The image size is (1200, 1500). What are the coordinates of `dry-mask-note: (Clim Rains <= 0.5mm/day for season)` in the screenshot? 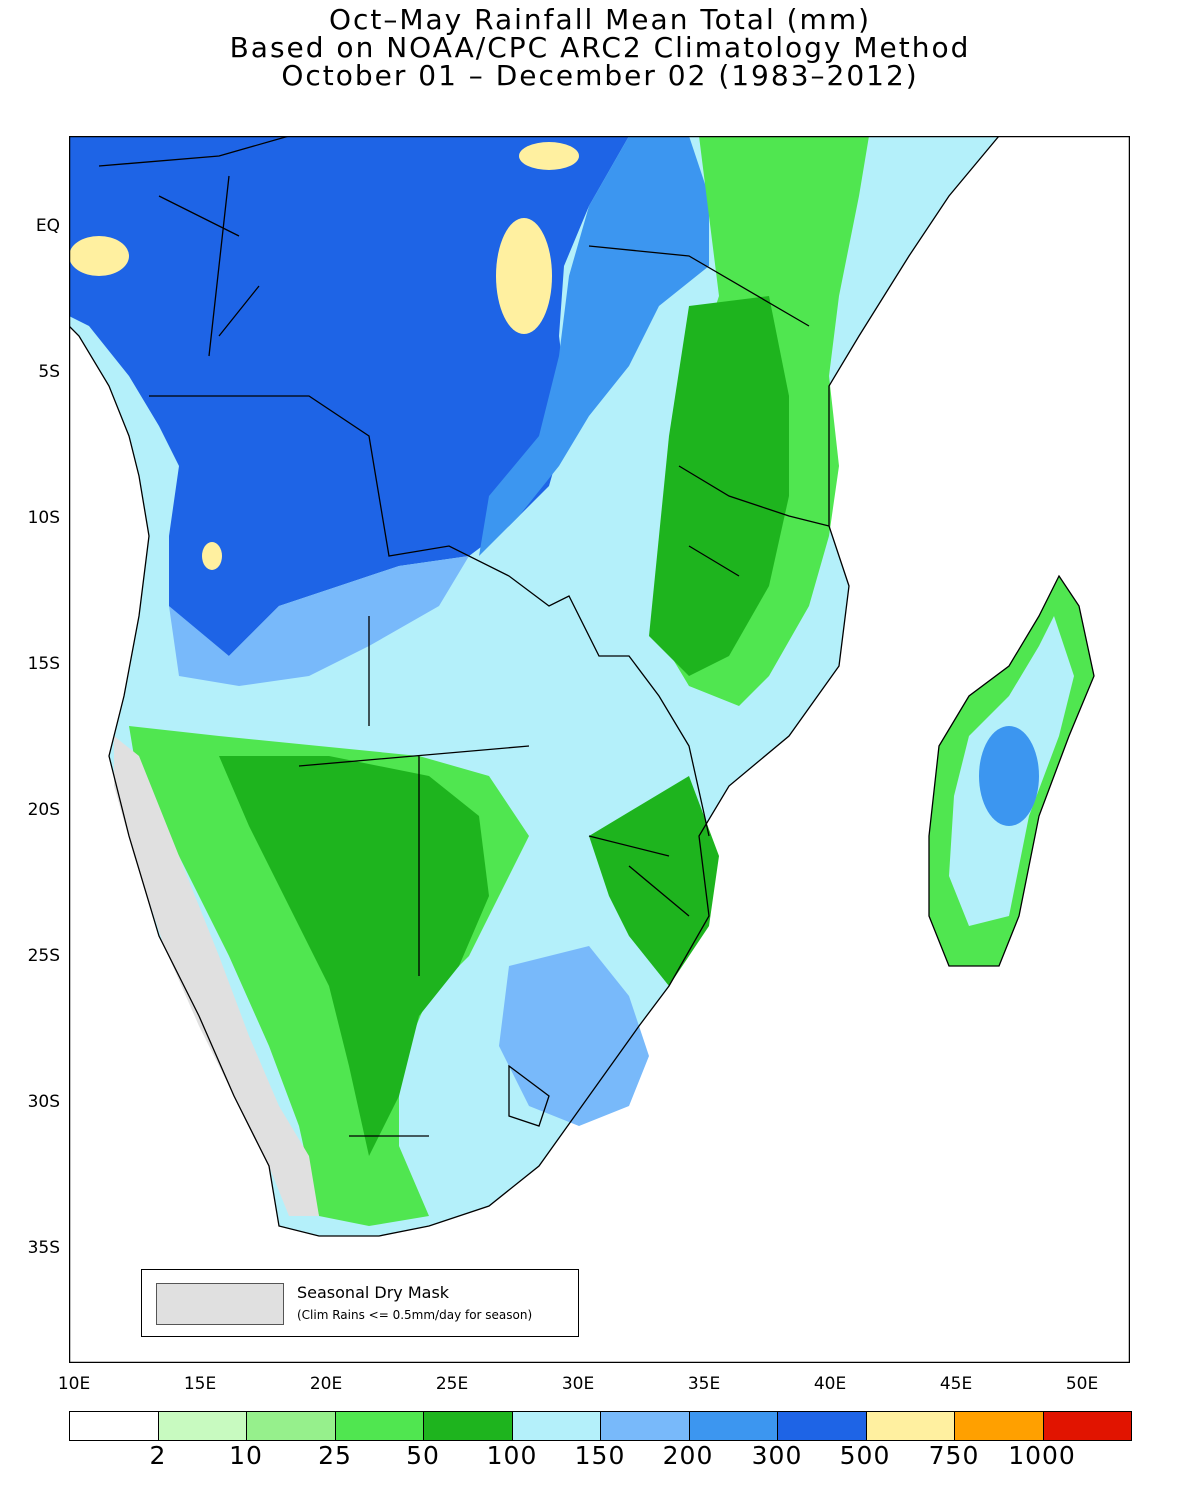 It's located at (415, 1315).